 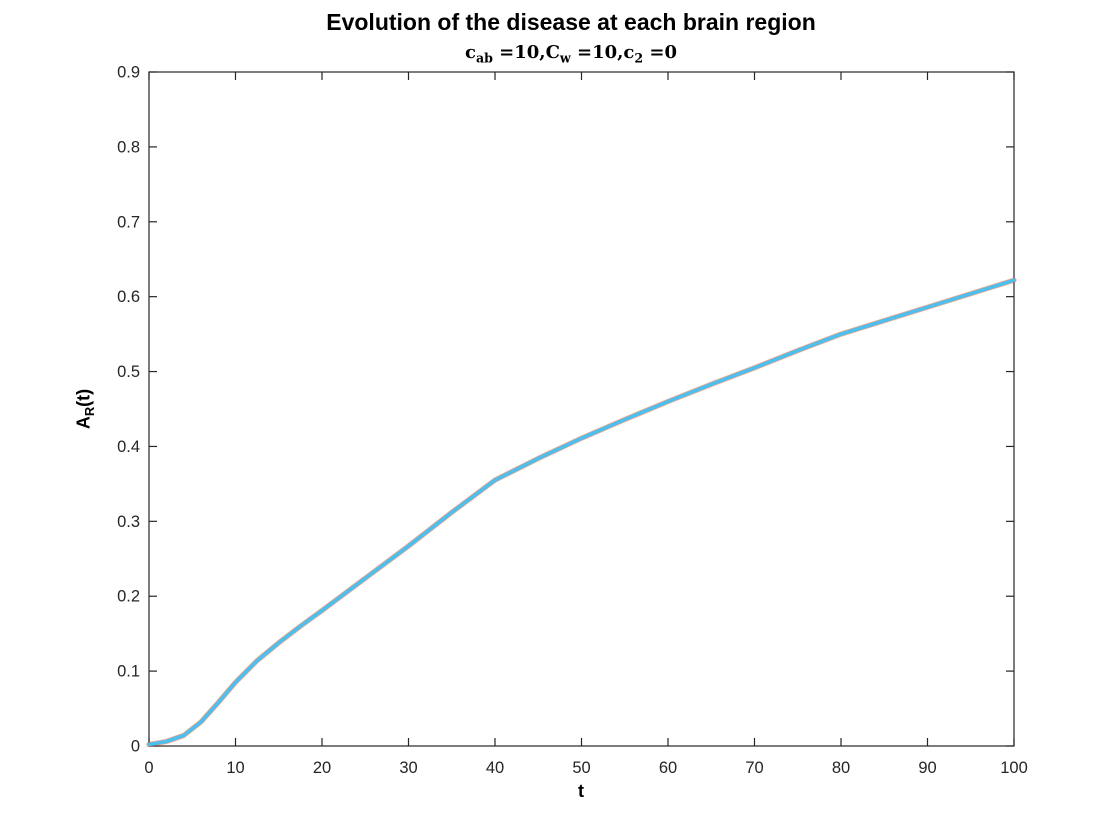 What do you see at coordinates (581, 791) in the screenshot?
I see `x-axis-label: t` at bounding box center [581, 791].